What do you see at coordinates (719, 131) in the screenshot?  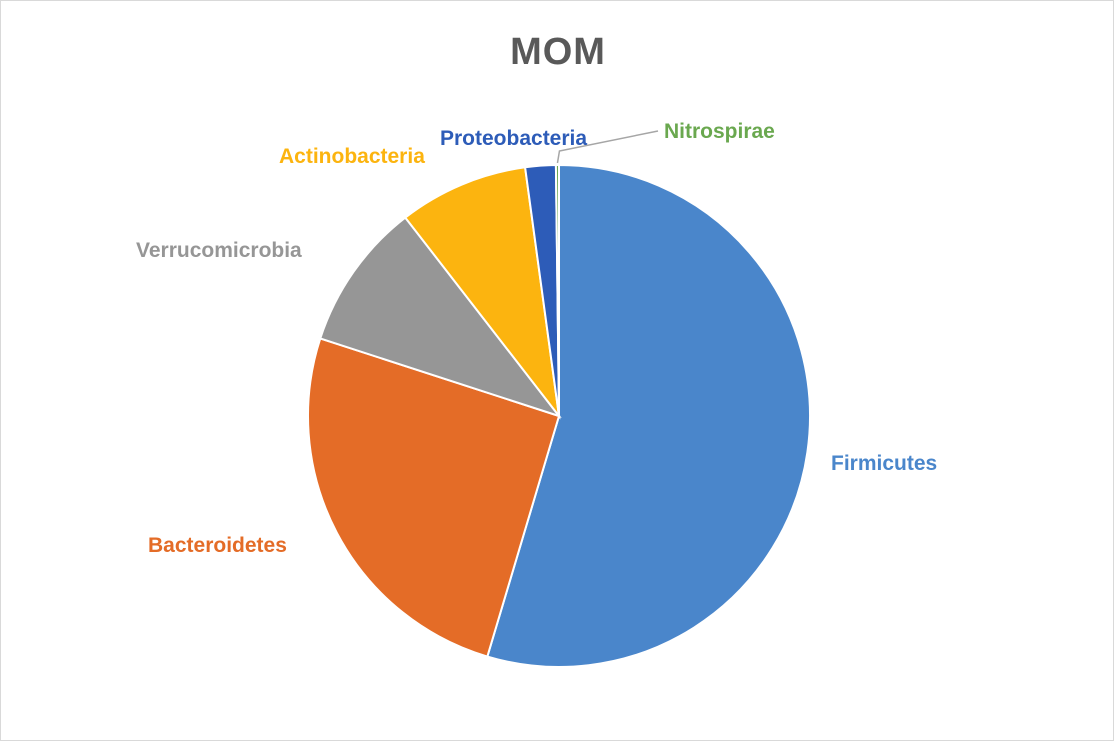 I see `slice-label-nitrospirae: Nitrospirae` at bounding box center [719, 131].